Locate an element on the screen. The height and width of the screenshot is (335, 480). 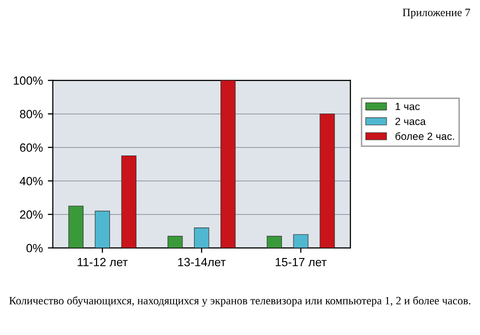
x-tick-label: 11-12 лет is located at coordinates (103, 262).